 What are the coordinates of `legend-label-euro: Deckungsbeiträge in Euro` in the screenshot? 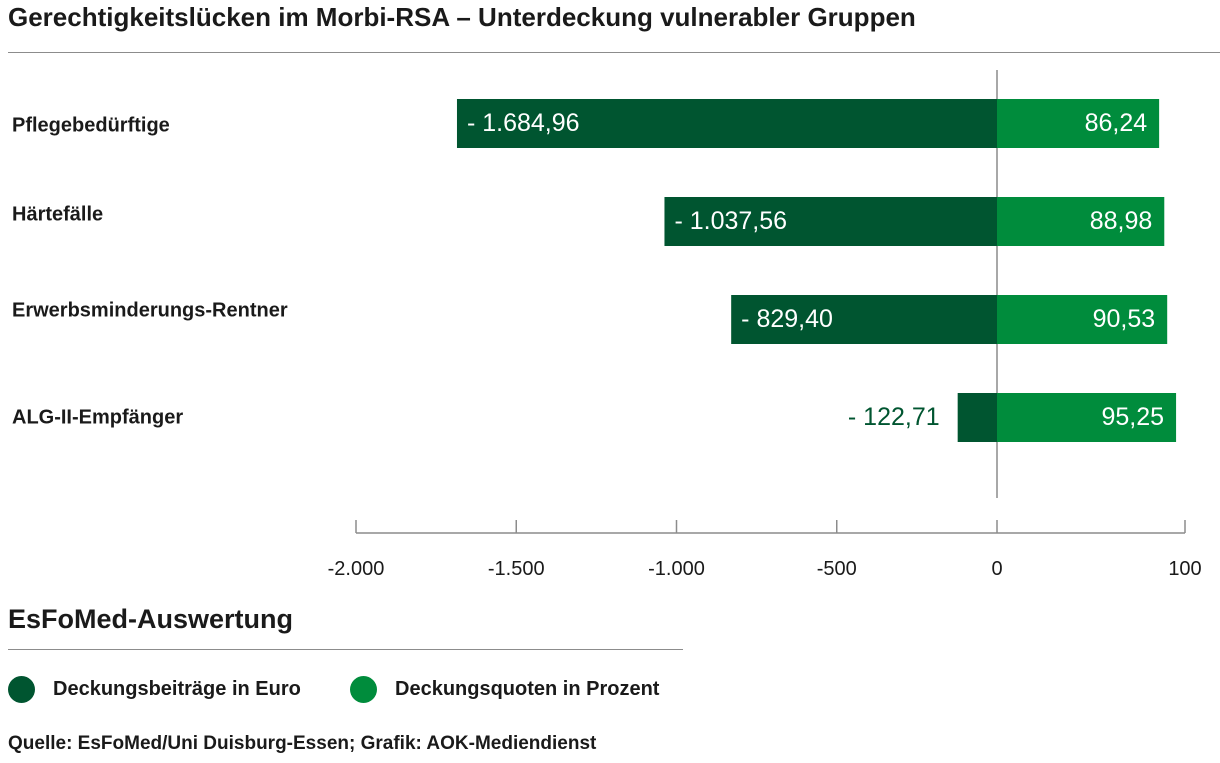 It's located at (177, 689).